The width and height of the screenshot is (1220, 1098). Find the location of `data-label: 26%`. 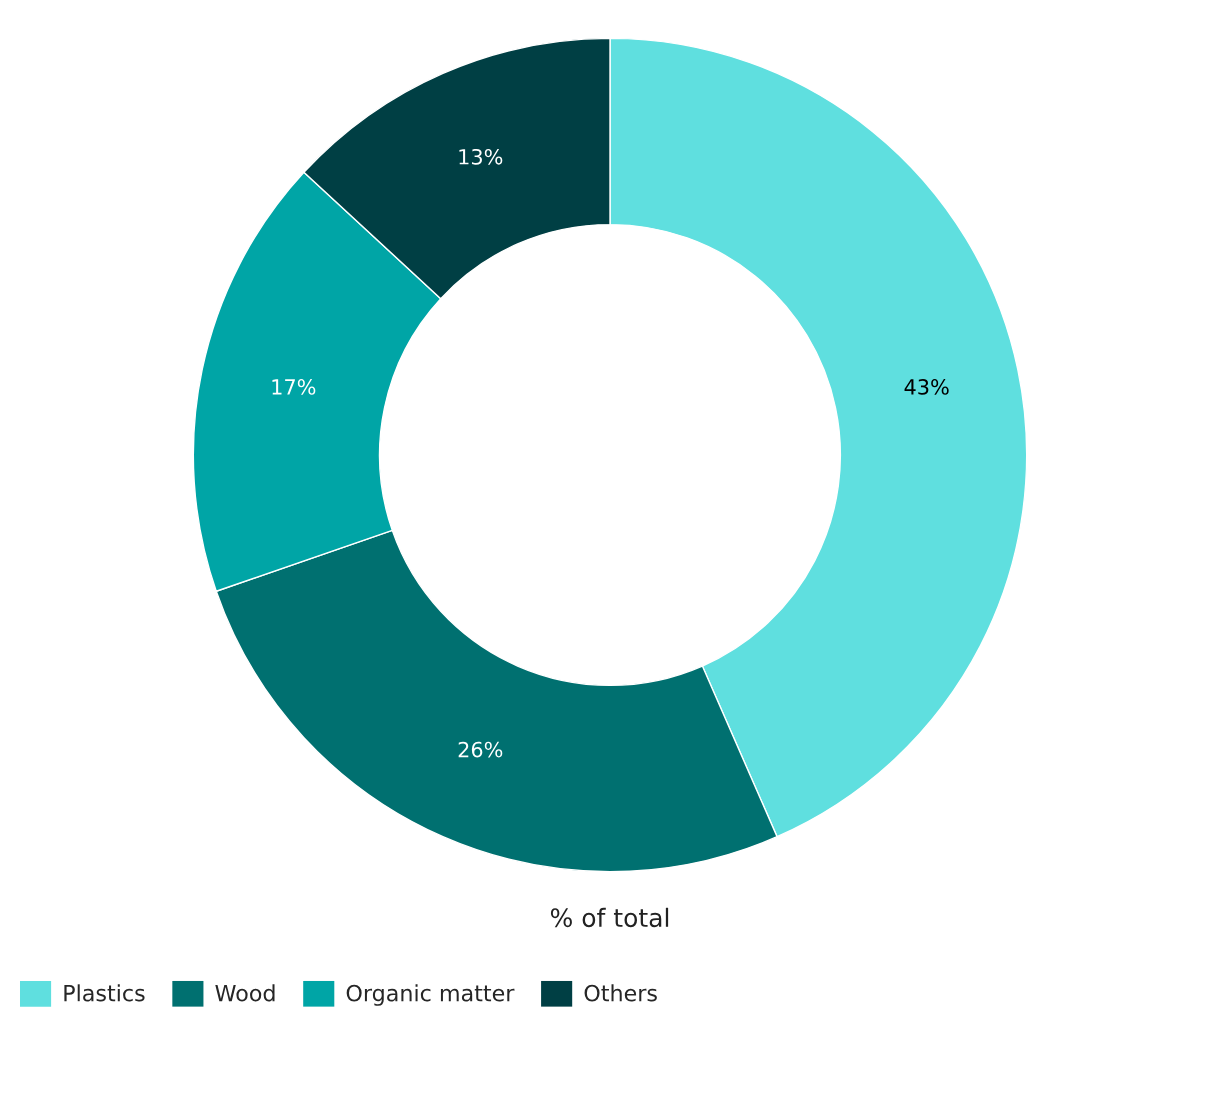

data-label: 26% is located at coordinates (480, 749).